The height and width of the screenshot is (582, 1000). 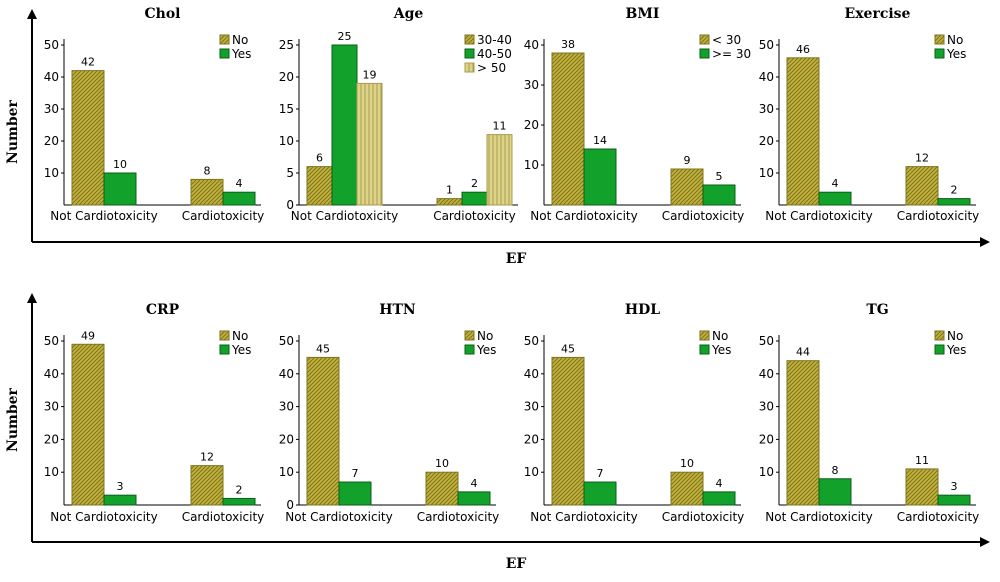 What do you see at coordinates (163, 310) in the screenshot?
I see `chart-title: CRP` at bounding box center [163, 310].